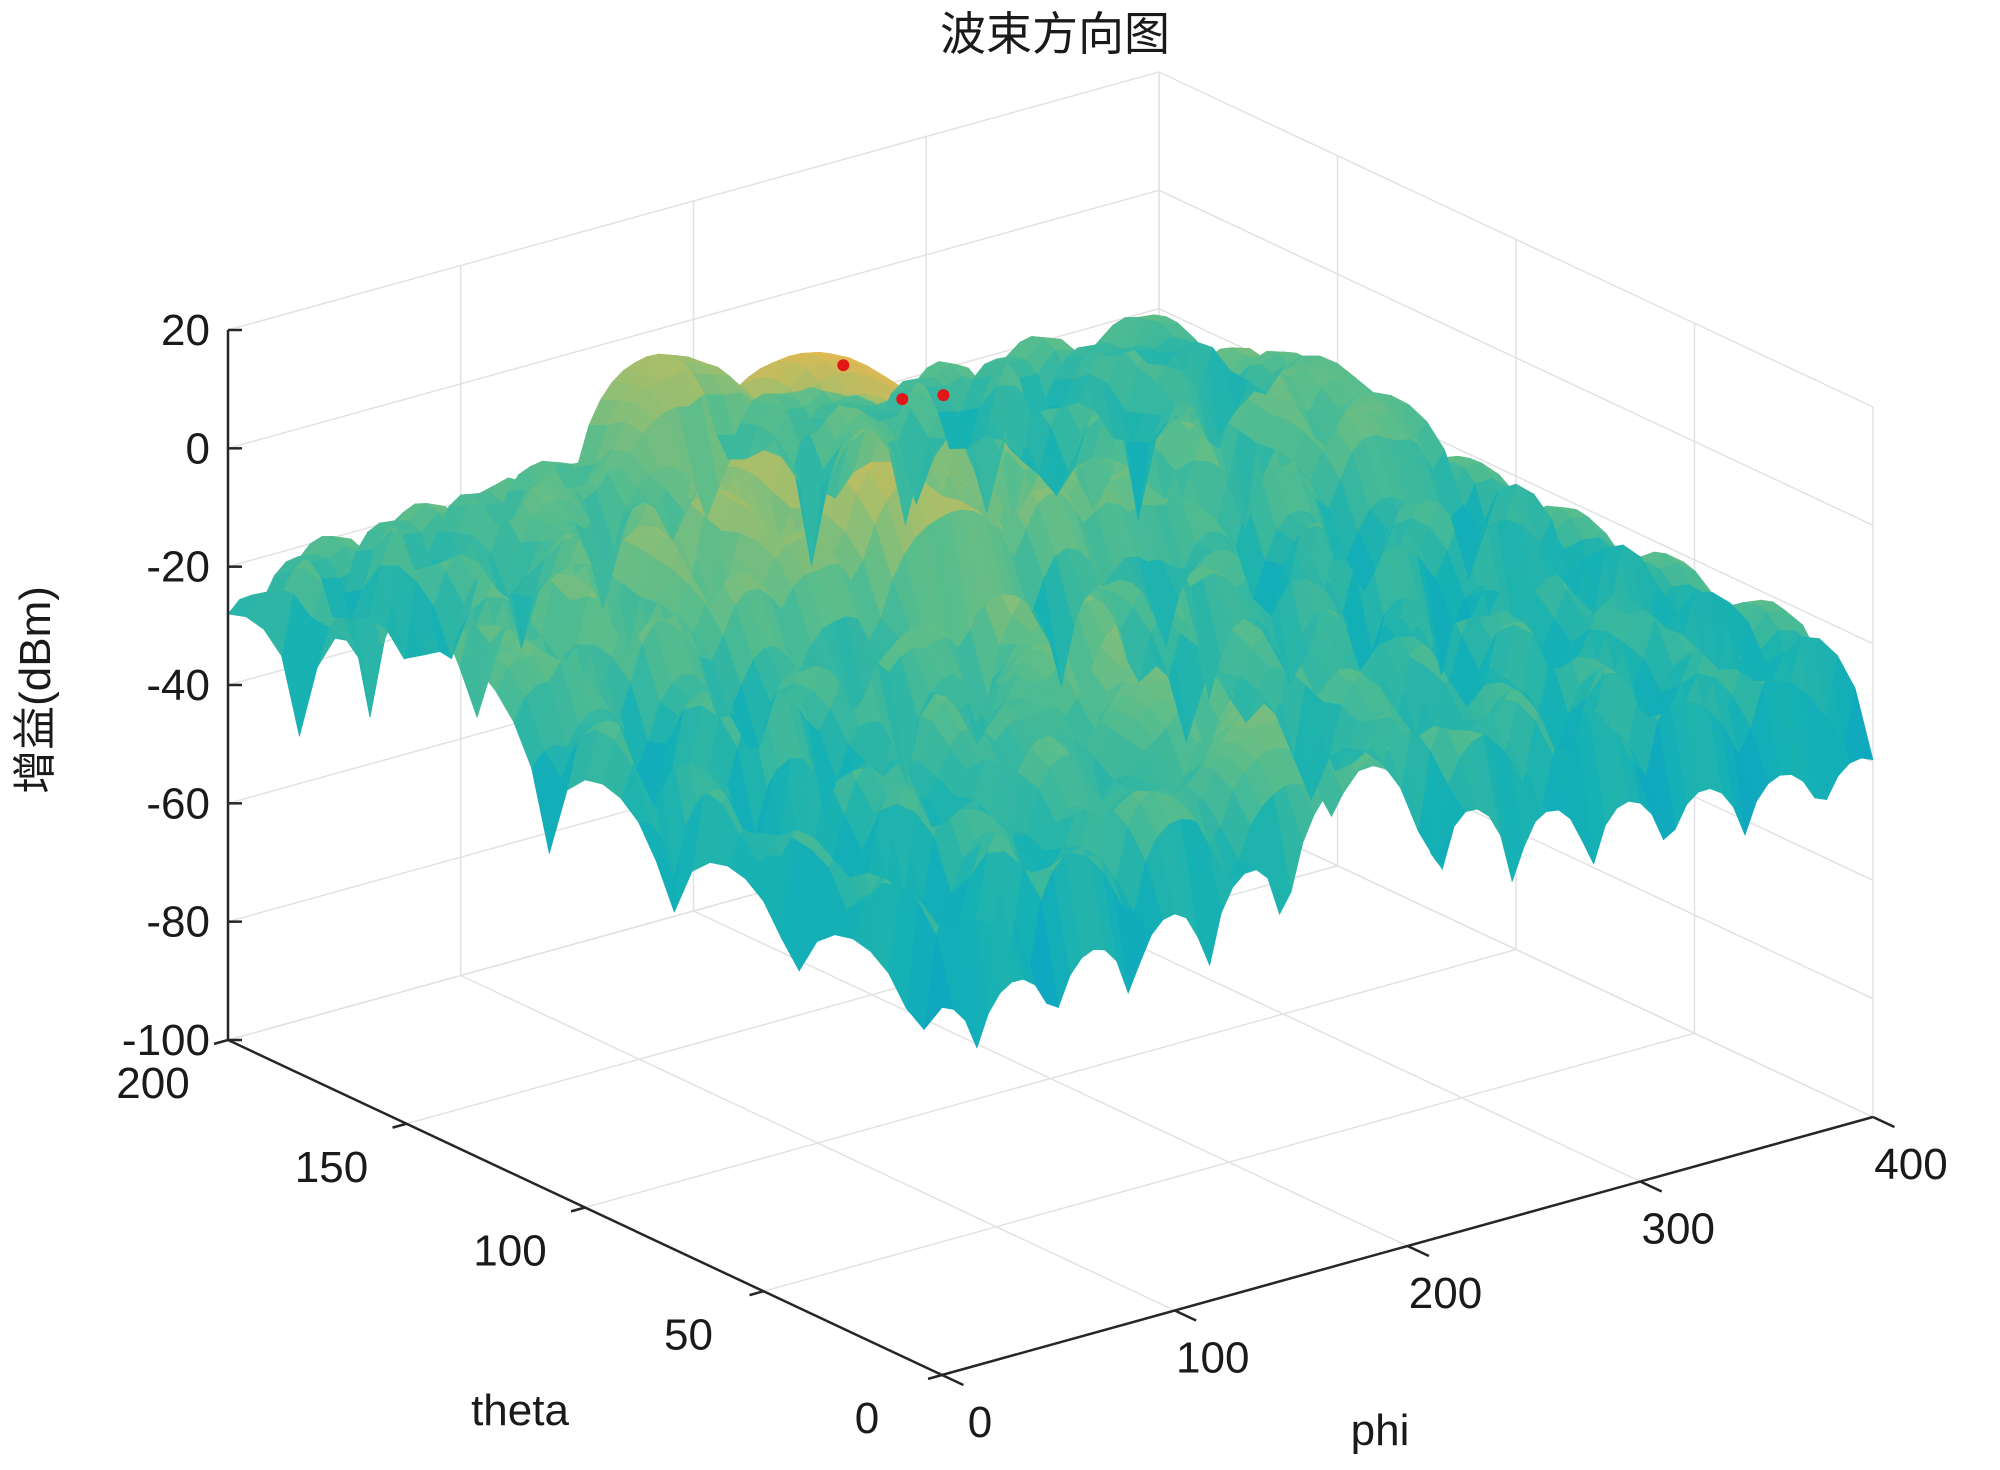 This screenshot has height=1470, width=2000. What do you see at coordinates (178, 567) in the screenshot?
I see `z-tick-label: -20` at bounding box center [178, 567].